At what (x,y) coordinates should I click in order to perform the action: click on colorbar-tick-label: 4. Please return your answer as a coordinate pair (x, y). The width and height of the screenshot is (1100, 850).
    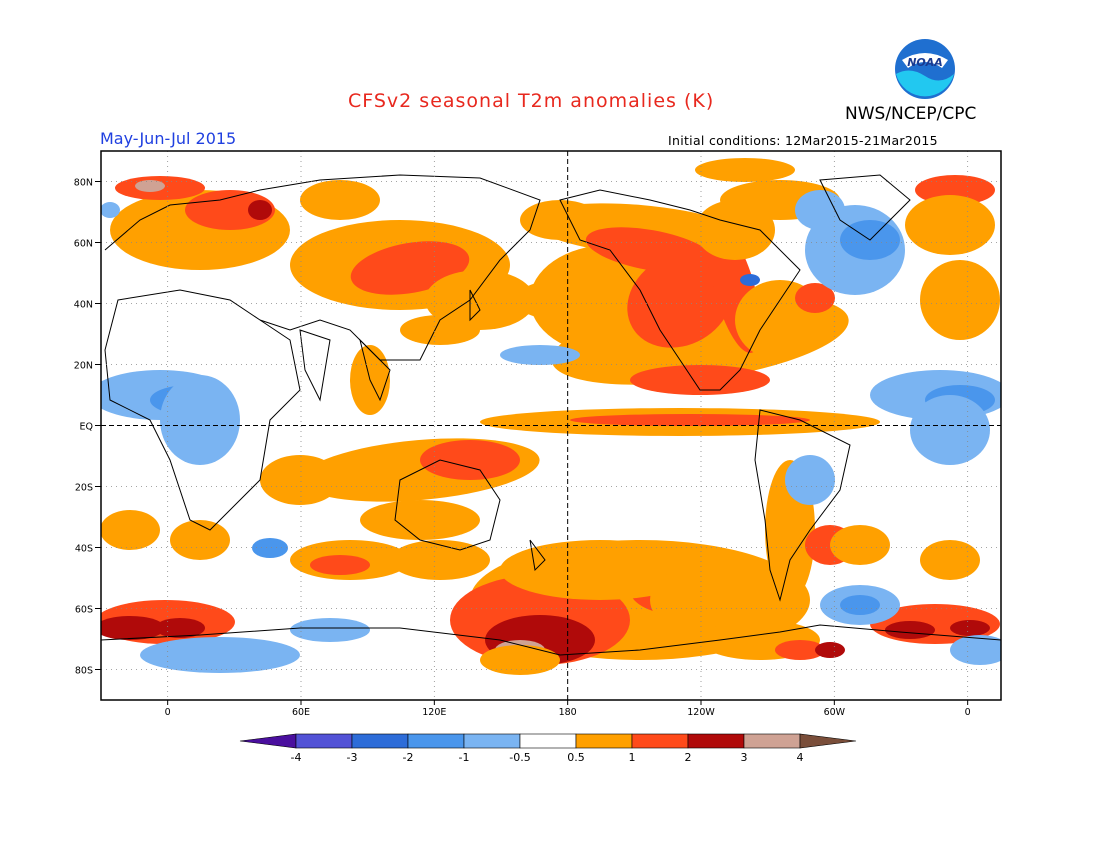
    Looking at the image, I should click on (800, 757).